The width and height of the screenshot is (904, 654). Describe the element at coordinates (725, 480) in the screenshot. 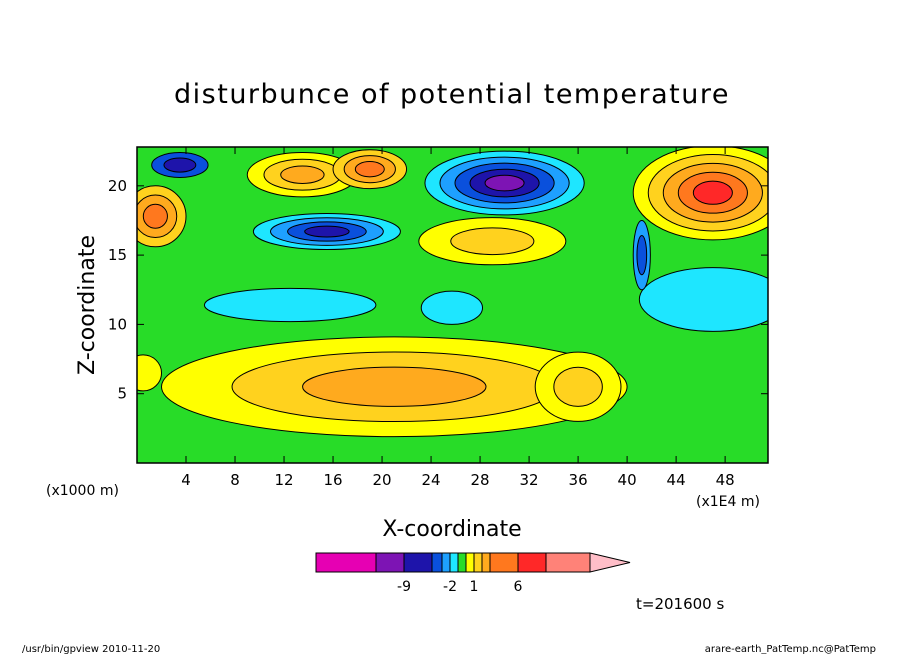

I see `x-tick-label: 48` at that location.